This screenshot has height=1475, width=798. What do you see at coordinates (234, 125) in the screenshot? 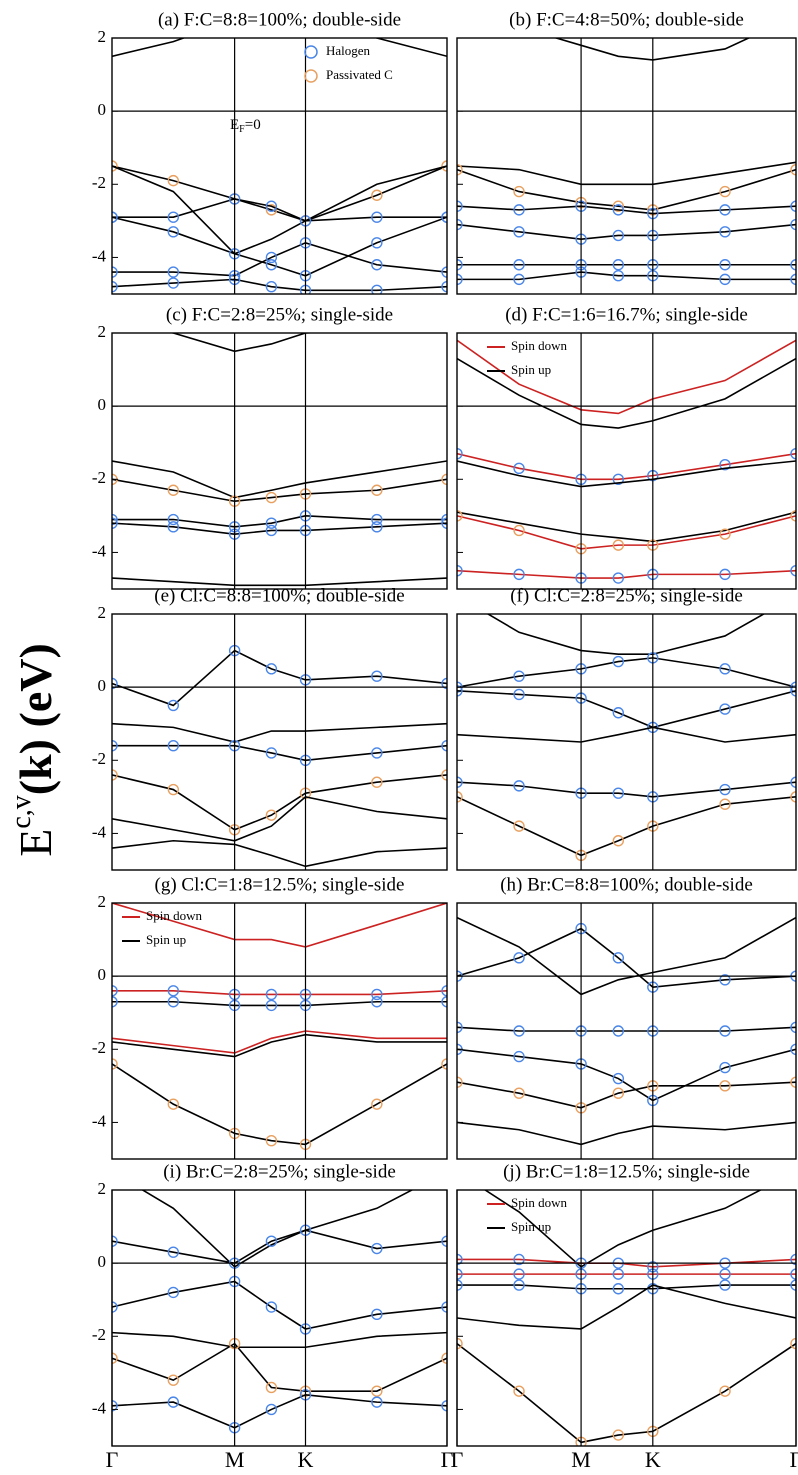
I see `annotation-main: E` at bounding box center [234, 125].